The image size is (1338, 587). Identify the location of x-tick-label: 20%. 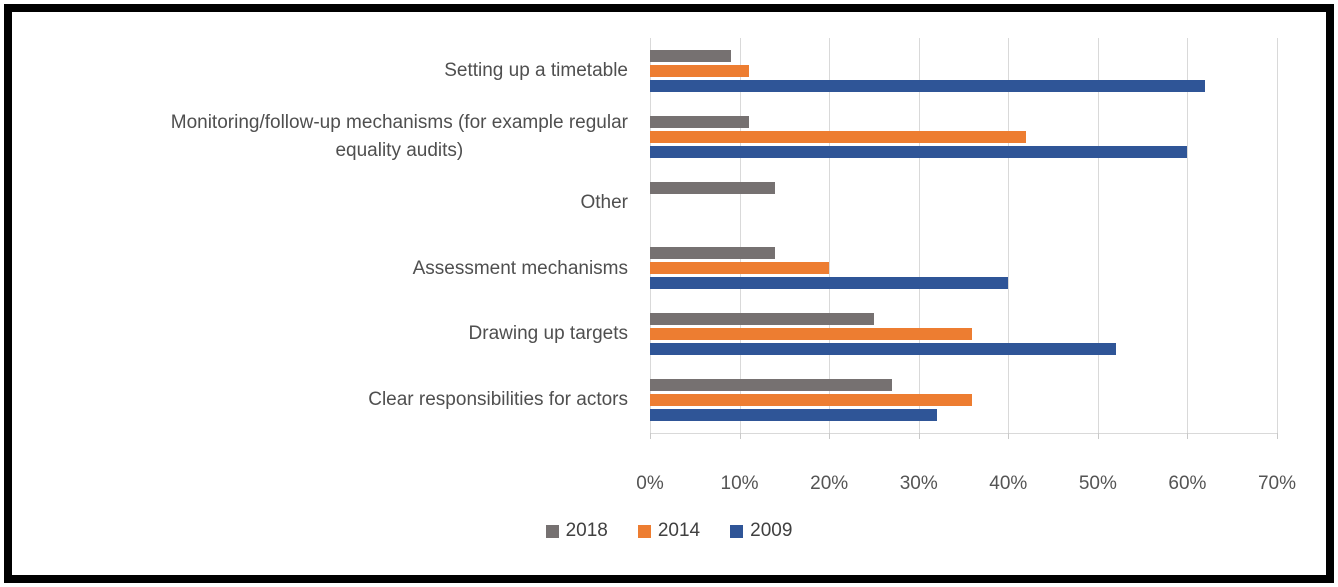
(829, 483).